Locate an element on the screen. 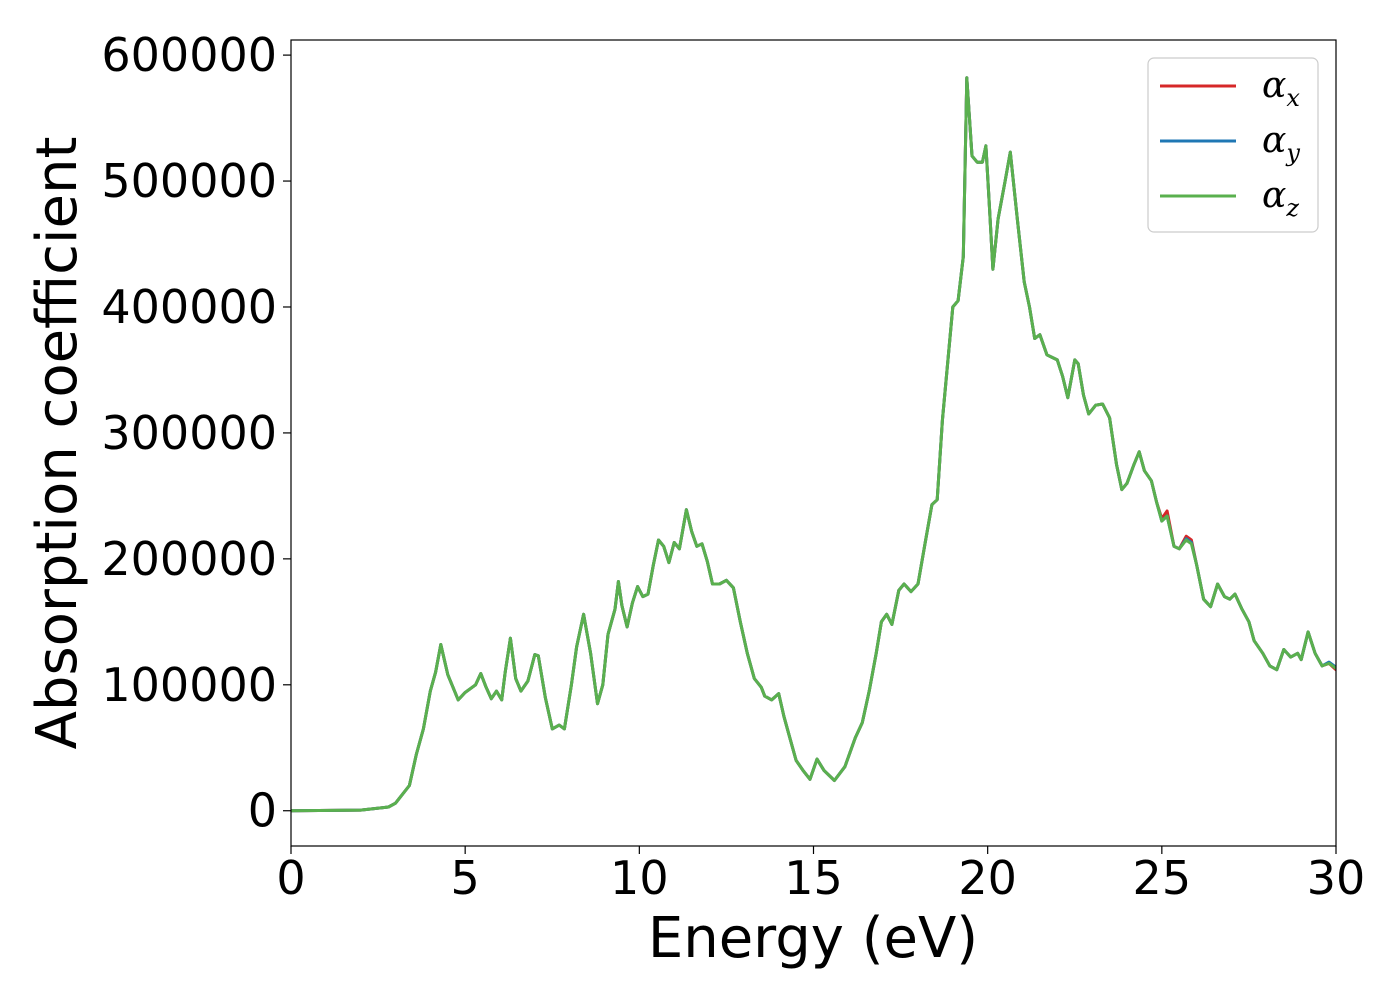  y-tick-label: 200000 is located at coordinates (189, 559).